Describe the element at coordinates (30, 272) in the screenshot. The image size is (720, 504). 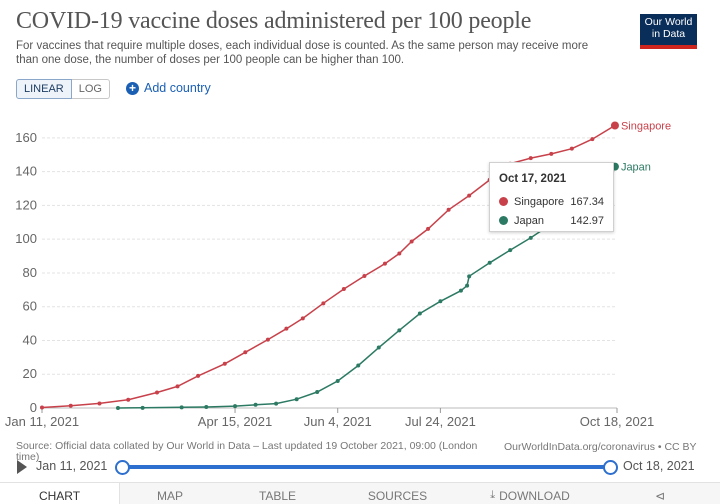
I see `y-tick-label: 80` at that location.